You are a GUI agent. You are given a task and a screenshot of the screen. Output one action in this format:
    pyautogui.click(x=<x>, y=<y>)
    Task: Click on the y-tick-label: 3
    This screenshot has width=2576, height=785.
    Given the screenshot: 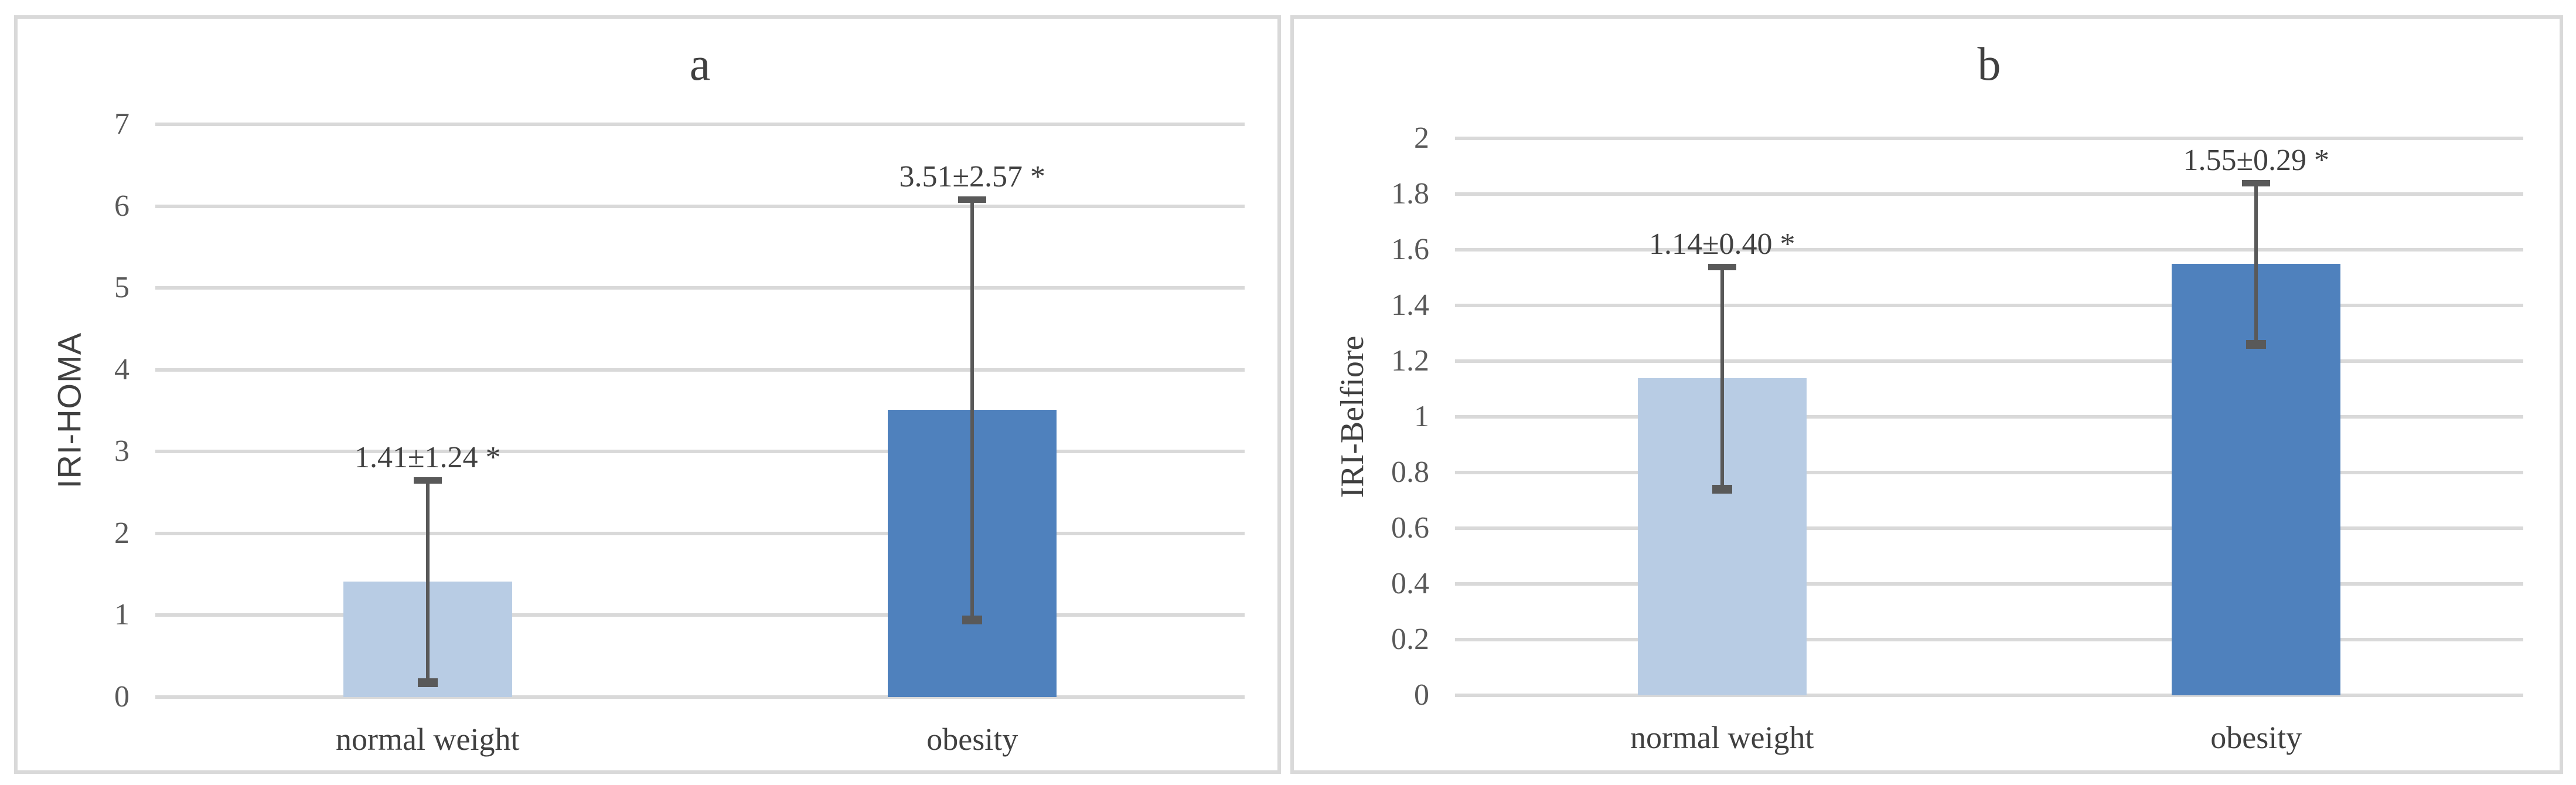 What is the action you would take?
    pyautogui.click(x=122, y=451)
    